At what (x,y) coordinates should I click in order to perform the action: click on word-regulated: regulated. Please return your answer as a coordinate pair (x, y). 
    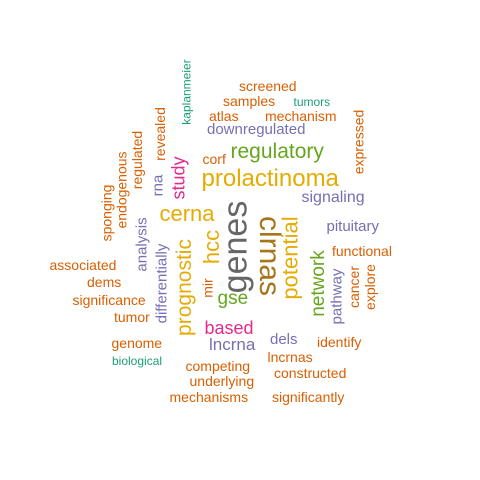
    Looking at the image, I should click on (137, 160).